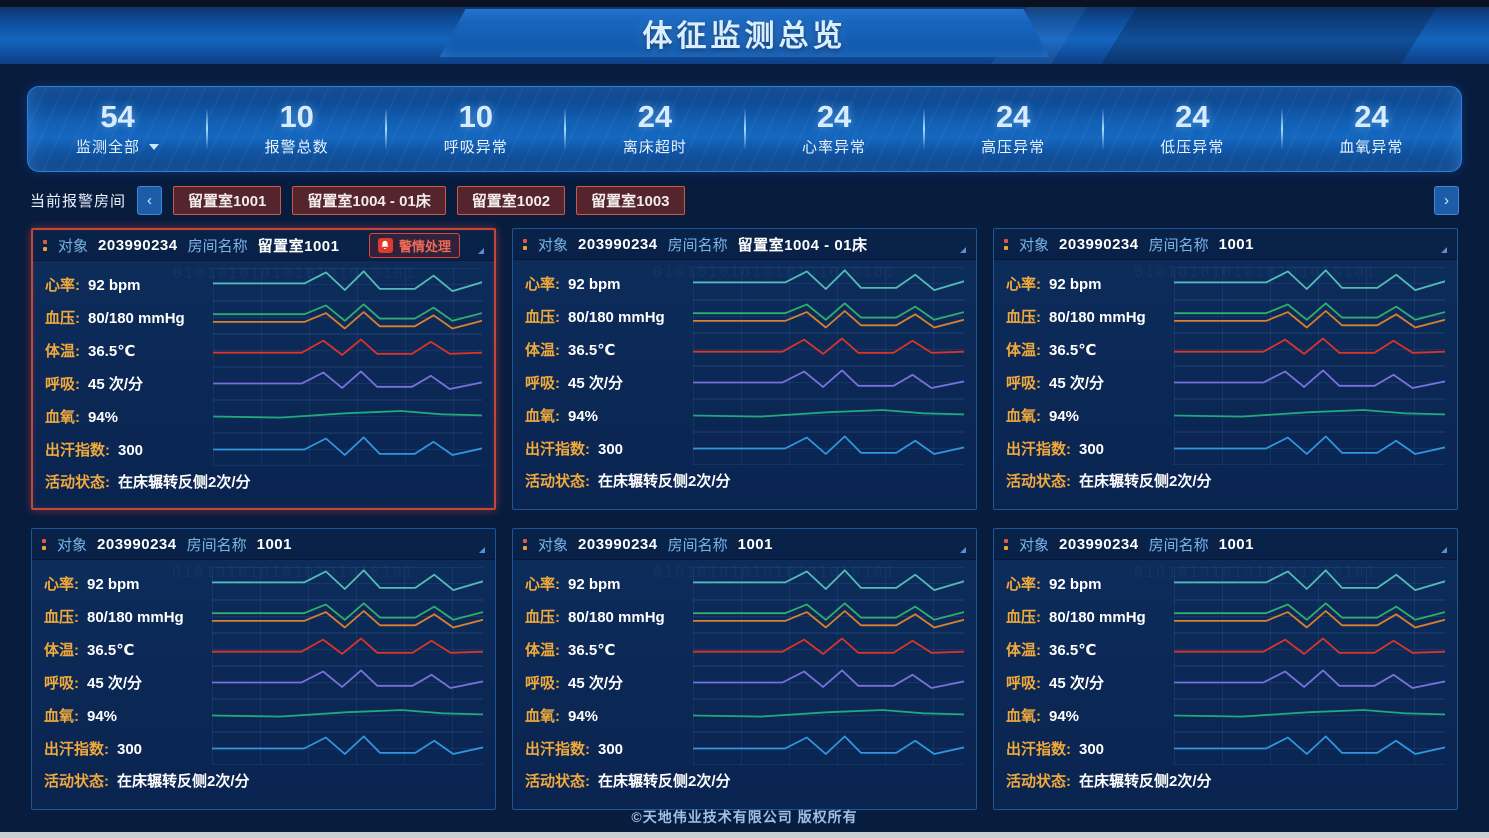 This screenshot has width=1489, height=838. I want to click on next-rooms-button: ›, so click(1446, 200).